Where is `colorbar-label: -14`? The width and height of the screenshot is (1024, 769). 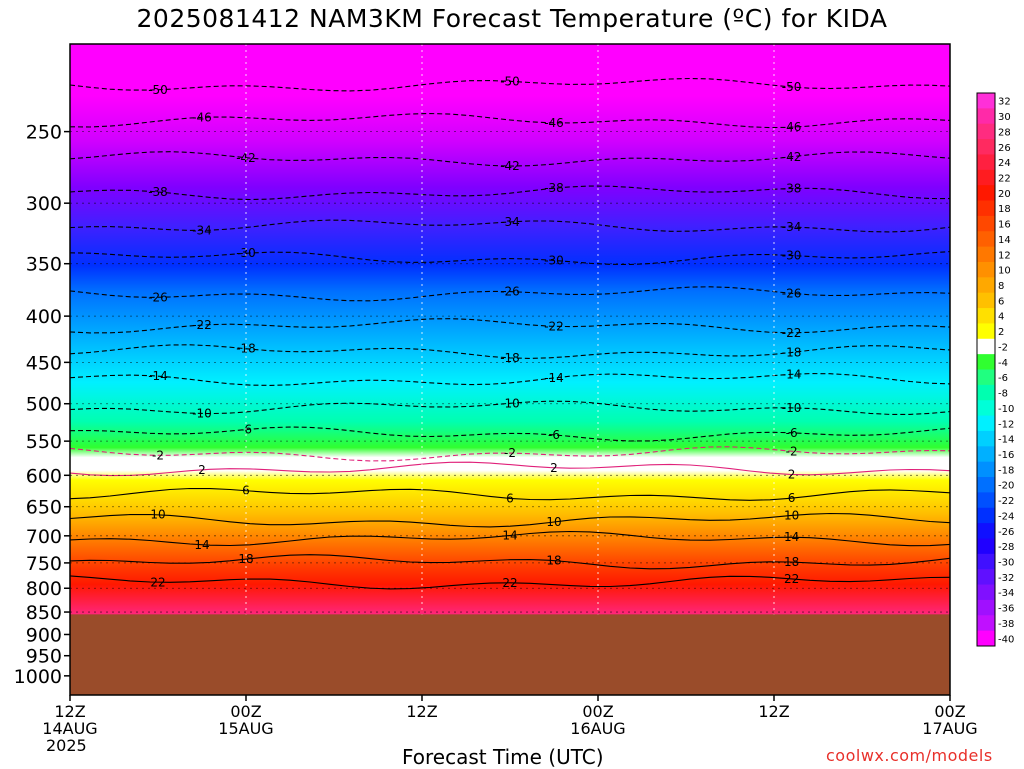 colorbar-label: -14 is located at coordinates (1006, 440).